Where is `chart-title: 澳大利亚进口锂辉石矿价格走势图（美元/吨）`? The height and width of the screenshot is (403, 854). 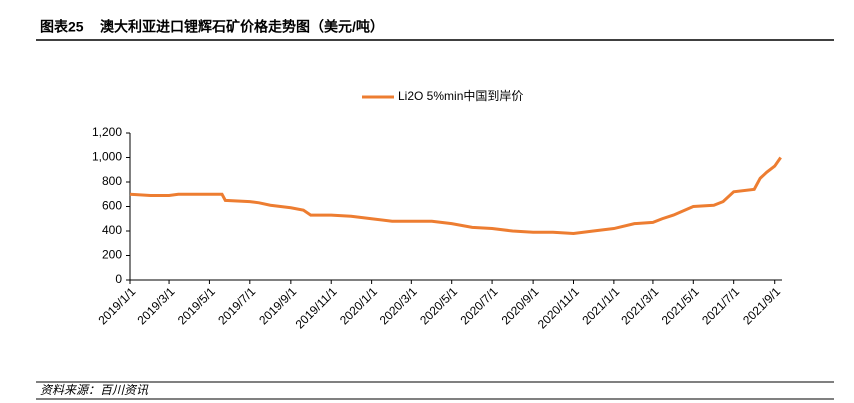 chart-title: 澳大利亚进口锂辉石矿价格走势图（美元/吨） is located at coordinates (242, 27).